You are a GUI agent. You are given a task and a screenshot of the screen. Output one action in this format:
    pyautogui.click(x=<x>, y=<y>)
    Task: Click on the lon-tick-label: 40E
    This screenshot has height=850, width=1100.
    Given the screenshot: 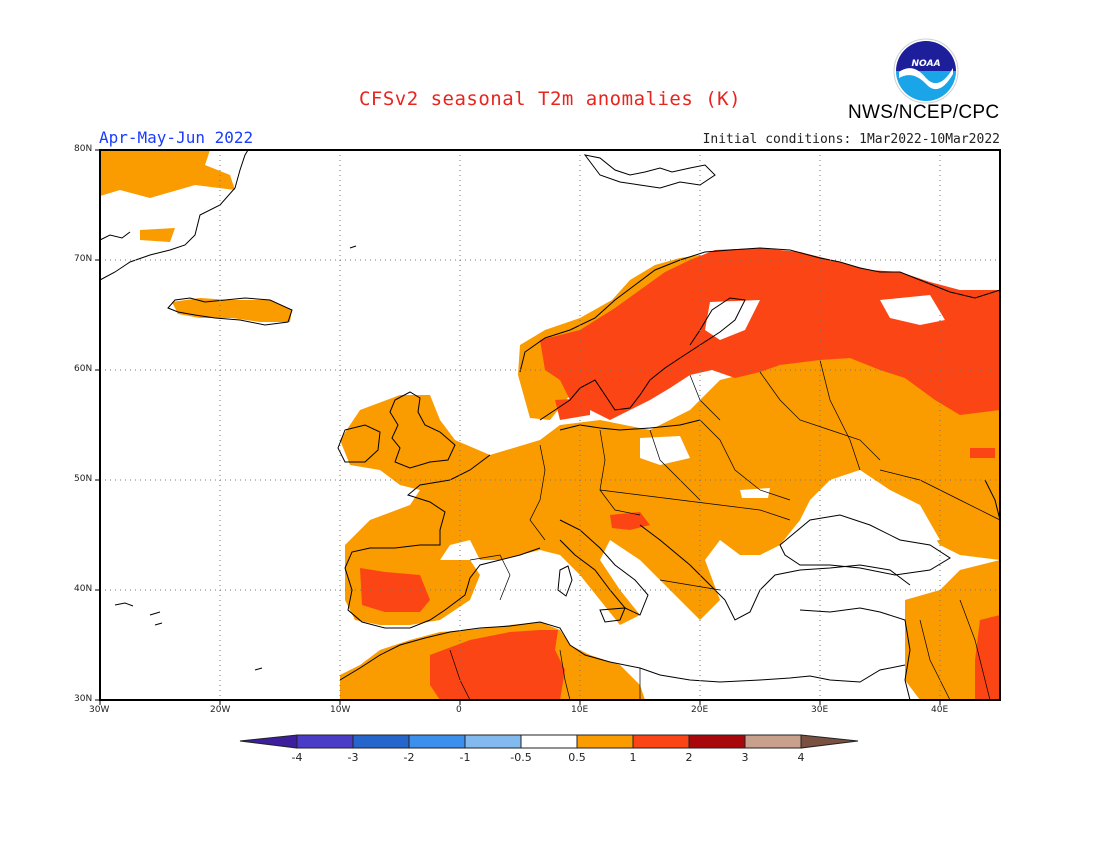 What is the action you would take?
    pyautogui.click(x=940, y=710)
    